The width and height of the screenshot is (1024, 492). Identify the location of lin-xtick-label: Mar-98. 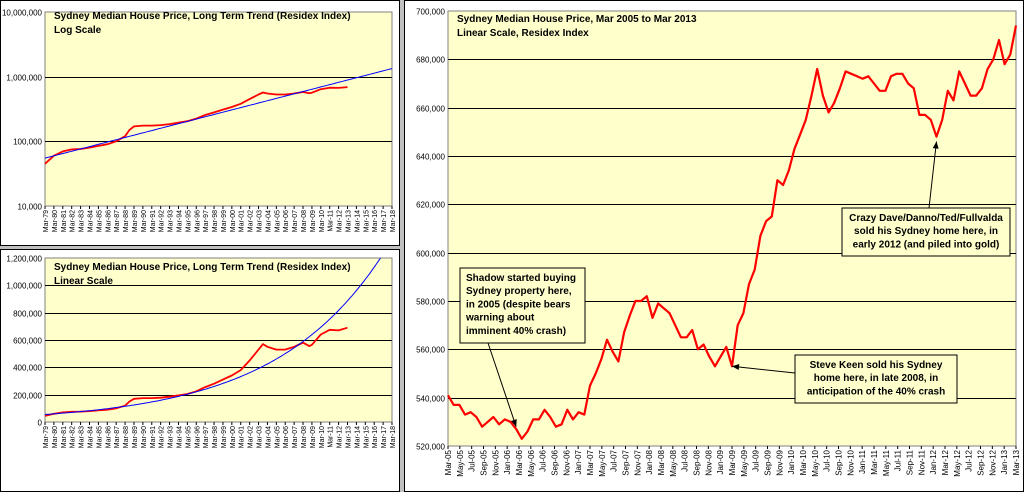
(215, 437).